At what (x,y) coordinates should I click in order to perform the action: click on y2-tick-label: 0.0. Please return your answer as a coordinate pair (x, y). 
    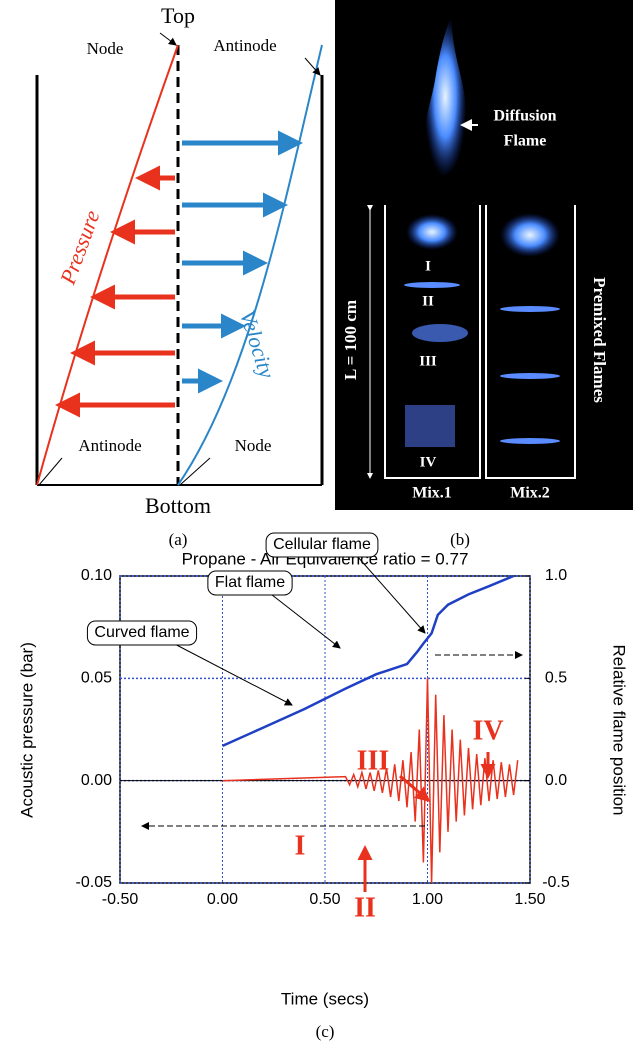
    Looking at the image, I should click on (556, 780).